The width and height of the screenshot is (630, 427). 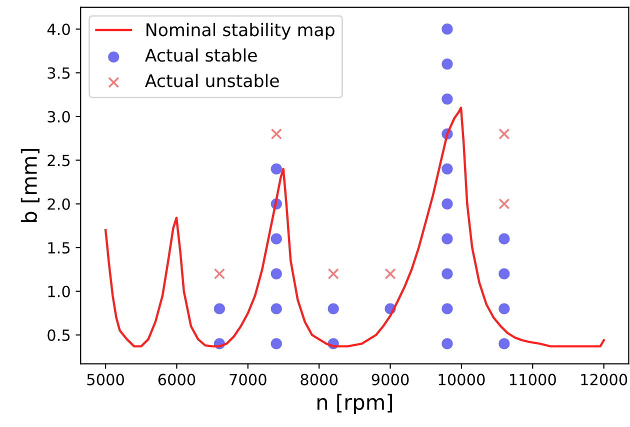 What do you see at coordinates (319, 380) in the screenshot?
I see `x-tick-label: 8000` at bounding box center [319, 380].